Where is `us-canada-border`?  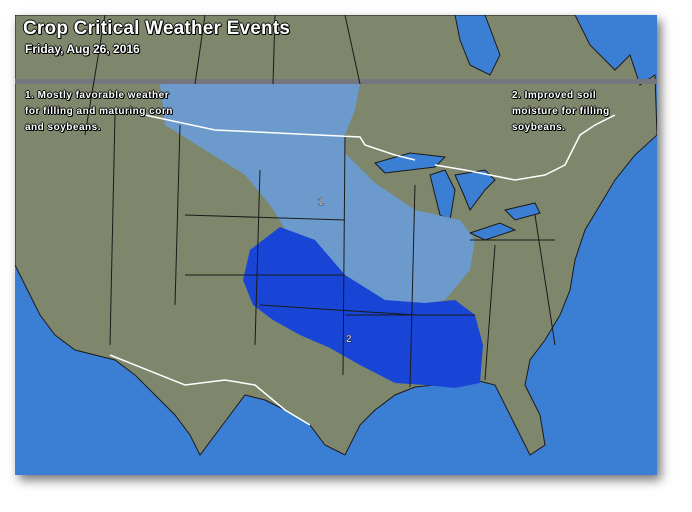 us-canada-border is located at coordinates (380, 147).